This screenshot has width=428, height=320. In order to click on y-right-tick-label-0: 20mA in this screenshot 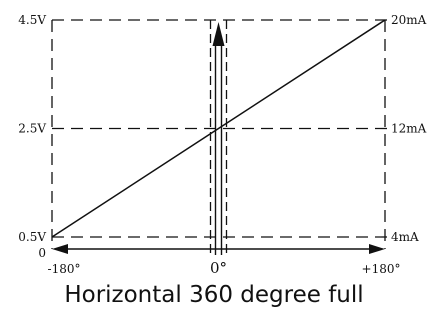, I will do `click(409, 20)`.